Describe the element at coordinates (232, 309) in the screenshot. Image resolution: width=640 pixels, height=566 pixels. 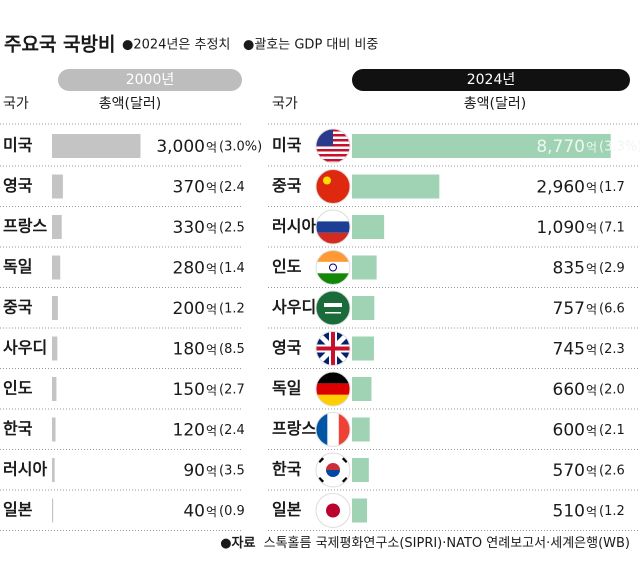
I see `gdp-share: (1.2` at that location.